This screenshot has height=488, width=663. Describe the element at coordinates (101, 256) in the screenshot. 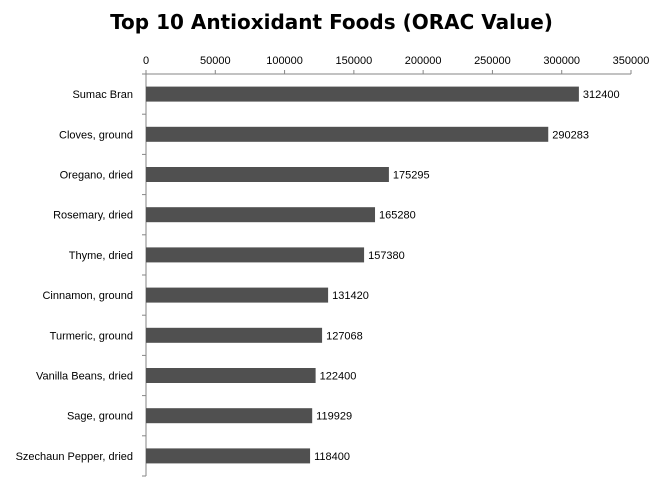

I see `category-label: Thyme, dried` at that location.